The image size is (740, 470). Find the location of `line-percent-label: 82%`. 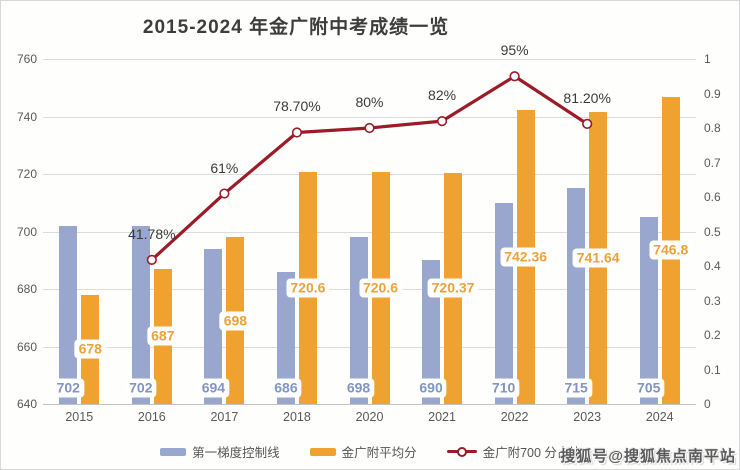

line-percent-label: 82% is located at coordinates (442, 95).